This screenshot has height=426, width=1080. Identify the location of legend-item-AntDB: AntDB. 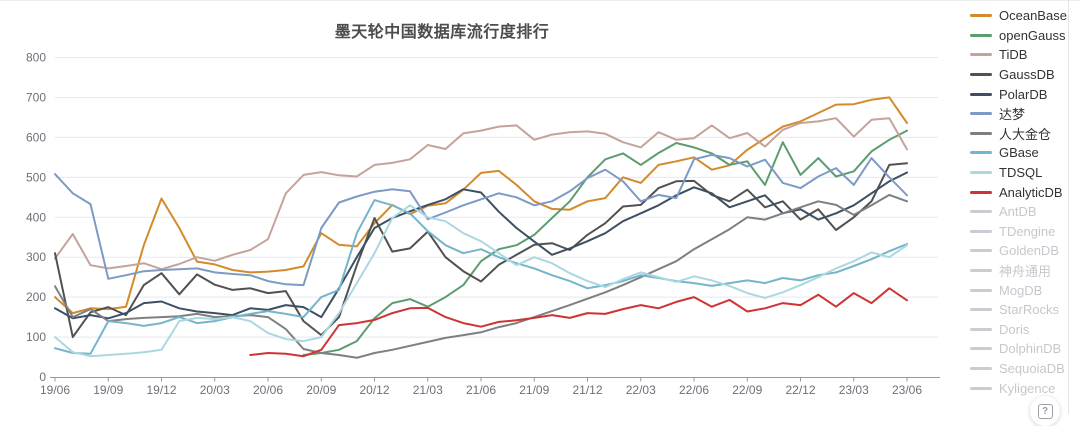
(1018, 212).